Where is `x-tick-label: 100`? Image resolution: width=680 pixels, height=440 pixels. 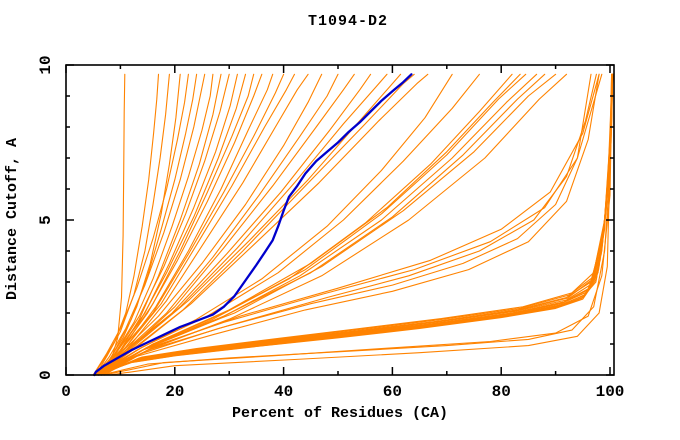
x-tick-label: 100 is located at coordinates (610, 392).